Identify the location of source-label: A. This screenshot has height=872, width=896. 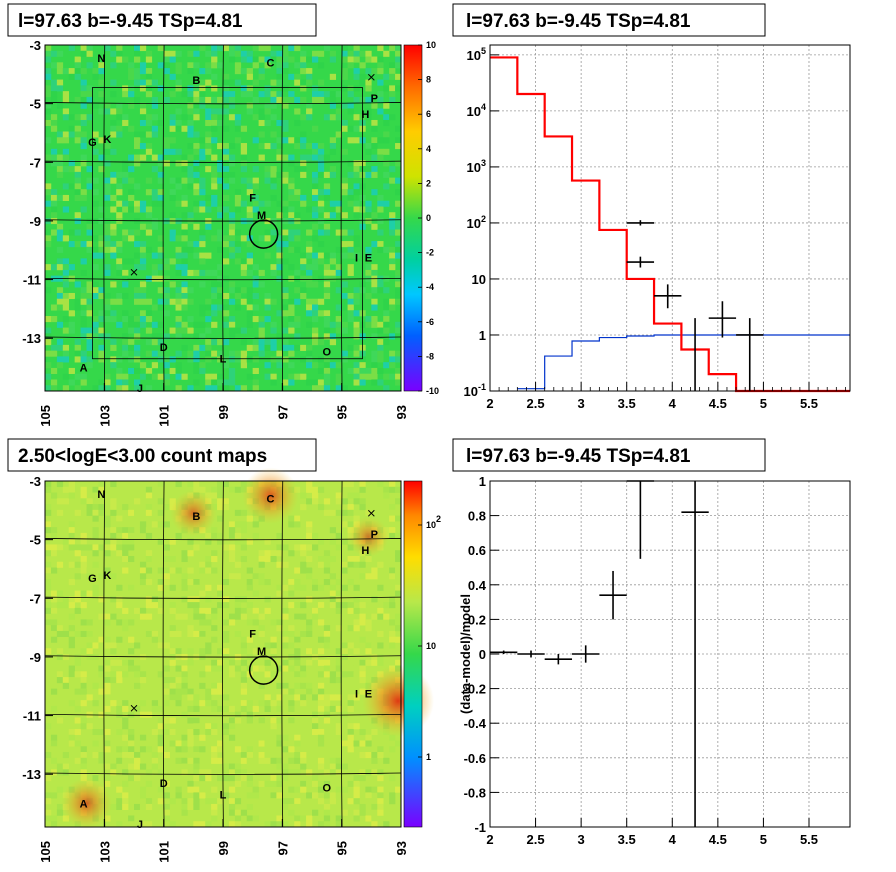
(84, 369).